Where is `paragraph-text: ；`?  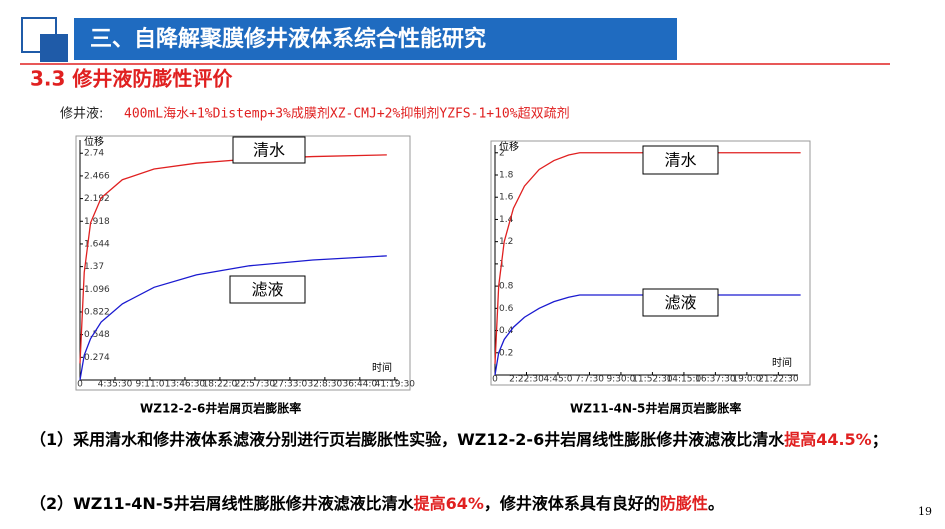
paragraph-text: ； is located at coordinates (879, 439).